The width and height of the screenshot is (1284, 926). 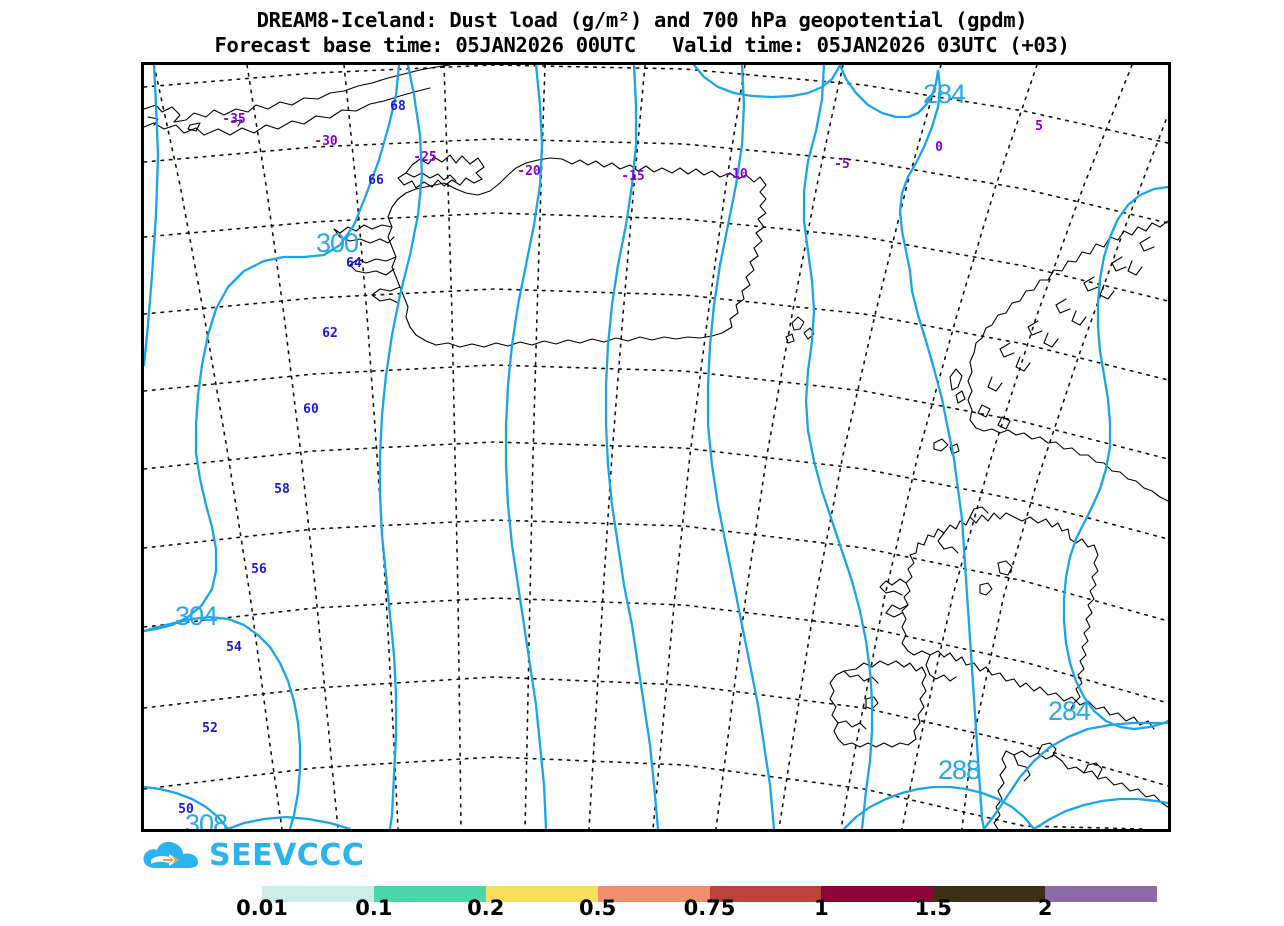 What do you see at coordinates (210, 728) in the screenshot?
I see `latitude-label: 52` at bounding box center [210, 728].